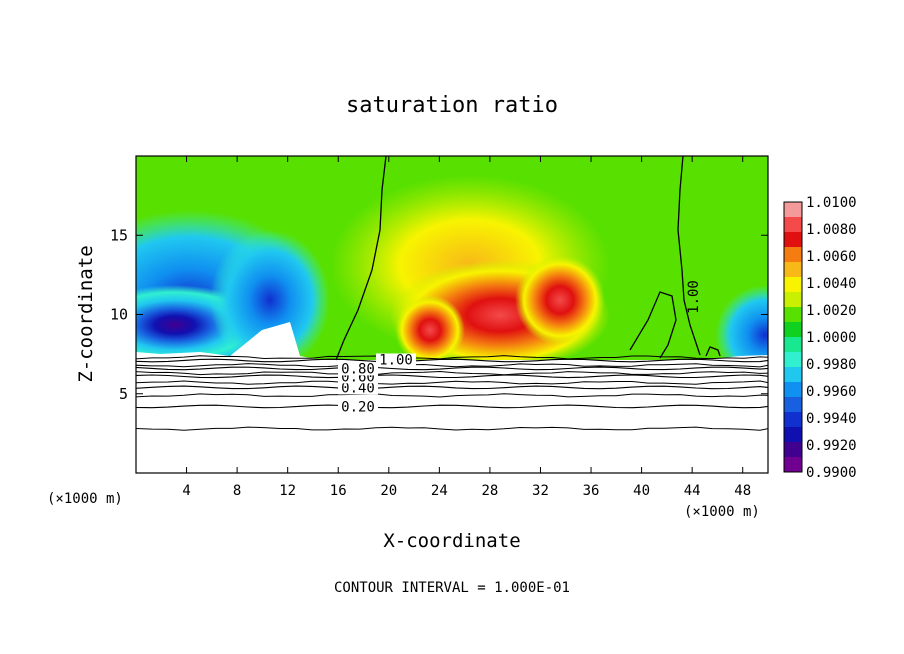  What do you see at coordinates (86, 313) in the screenshot?
I see `y-axis-label: Z-coordinate` at bounding box center [86, 313].